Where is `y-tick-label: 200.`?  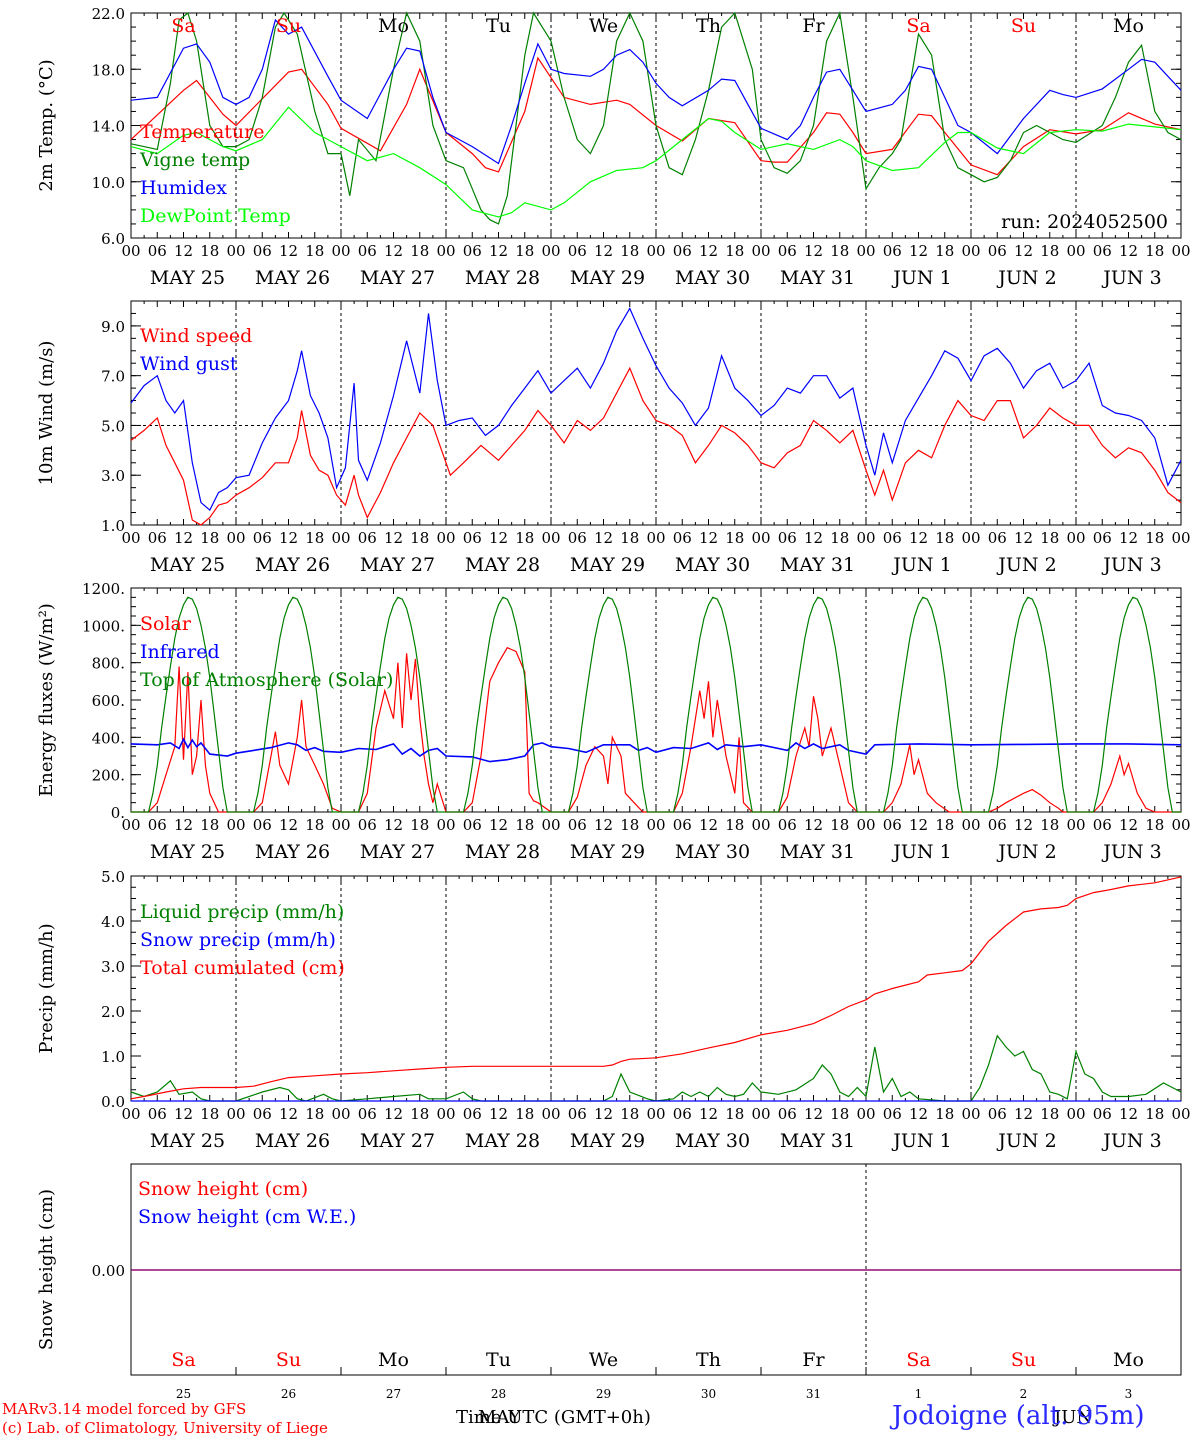
y-tick-label: 200. is located at coordinates (108, 776).